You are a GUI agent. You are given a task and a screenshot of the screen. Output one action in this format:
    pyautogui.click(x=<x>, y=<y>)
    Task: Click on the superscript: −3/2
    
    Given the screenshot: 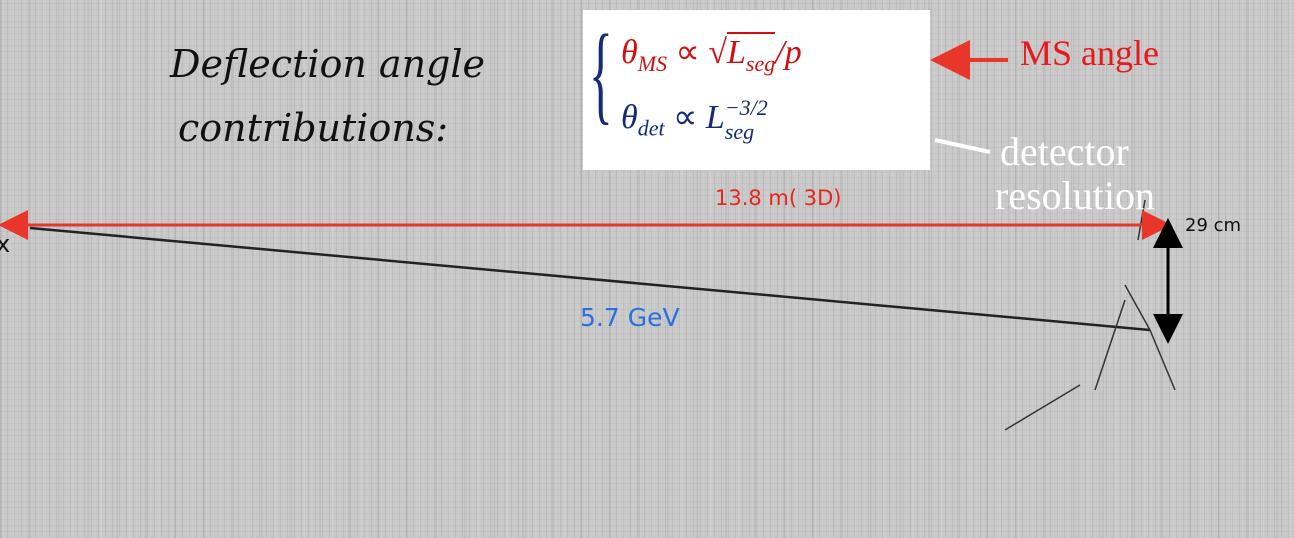 What is the action you would take?
    pyautogui.click(x=746, y=107)
    